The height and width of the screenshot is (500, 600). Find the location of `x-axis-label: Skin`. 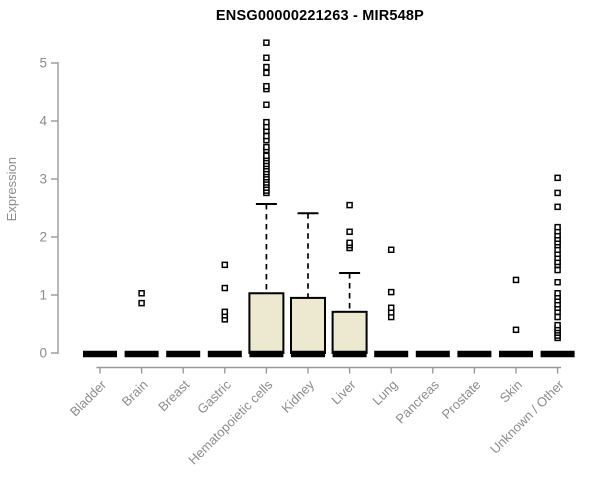

x-axis-label: Skin is located at coordinates (511, 391).